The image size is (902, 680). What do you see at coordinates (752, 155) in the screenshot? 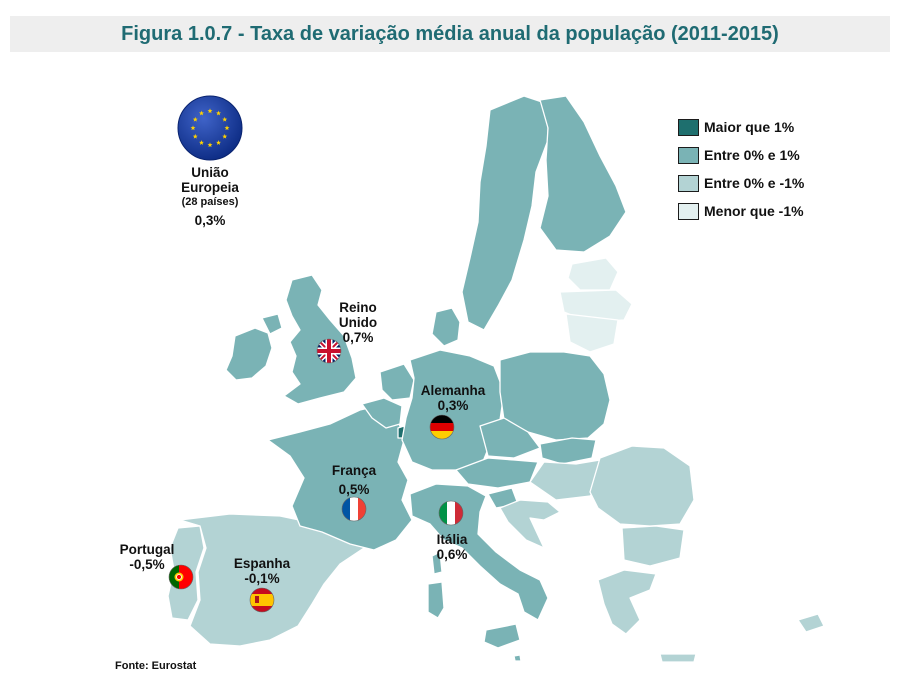
I see `legend-label: Entre 0% e 1%` at bounding box center [752, 155].